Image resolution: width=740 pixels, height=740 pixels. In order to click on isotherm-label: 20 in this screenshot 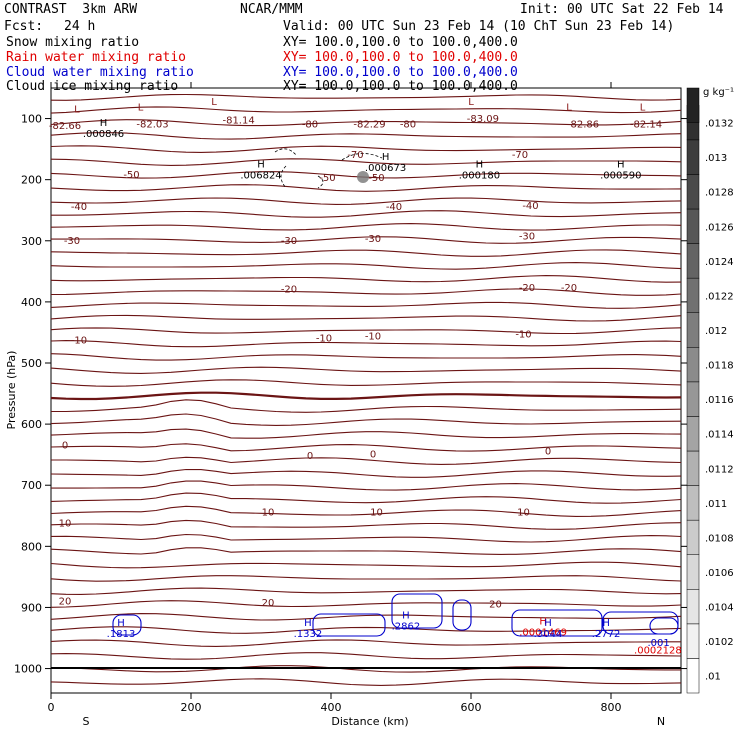, I will do `click(65, 601)`.